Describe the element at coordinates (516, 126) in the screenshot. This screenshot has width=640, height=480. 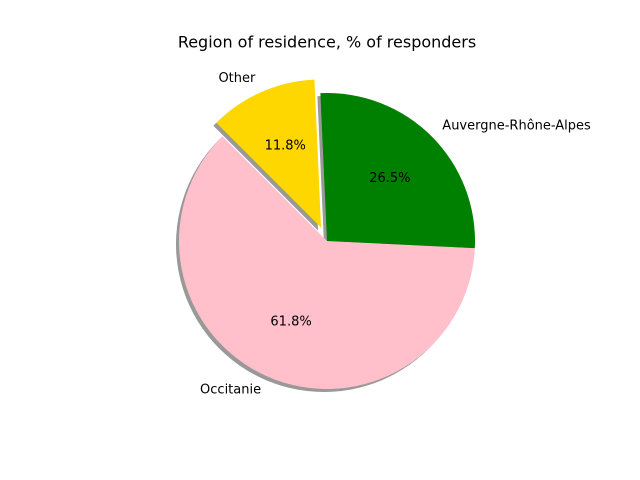
I see `slice-label: Auvergne-Rhône-Alpes` at that location.